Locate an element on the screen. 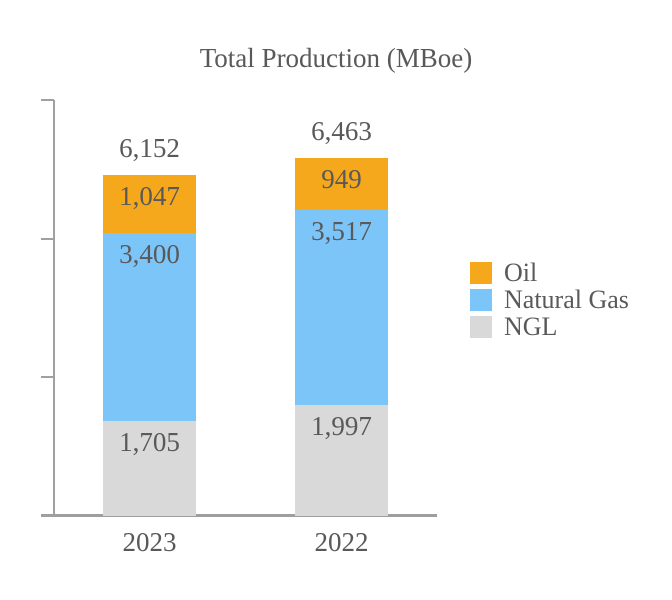 This screenshot has height=600, width=672. legend-label: Oil is located at coordinates (521, 272).